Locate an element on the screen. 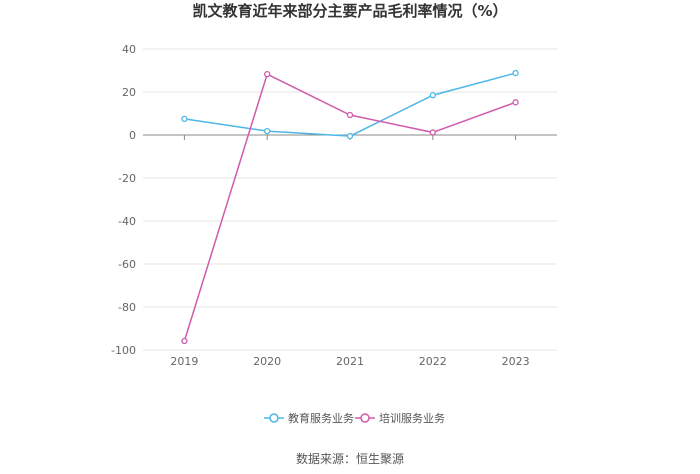 Image resolution: width=700 pixels, height=474 pixels. y-tick-label: -100 is located at coordinates (123, 350).